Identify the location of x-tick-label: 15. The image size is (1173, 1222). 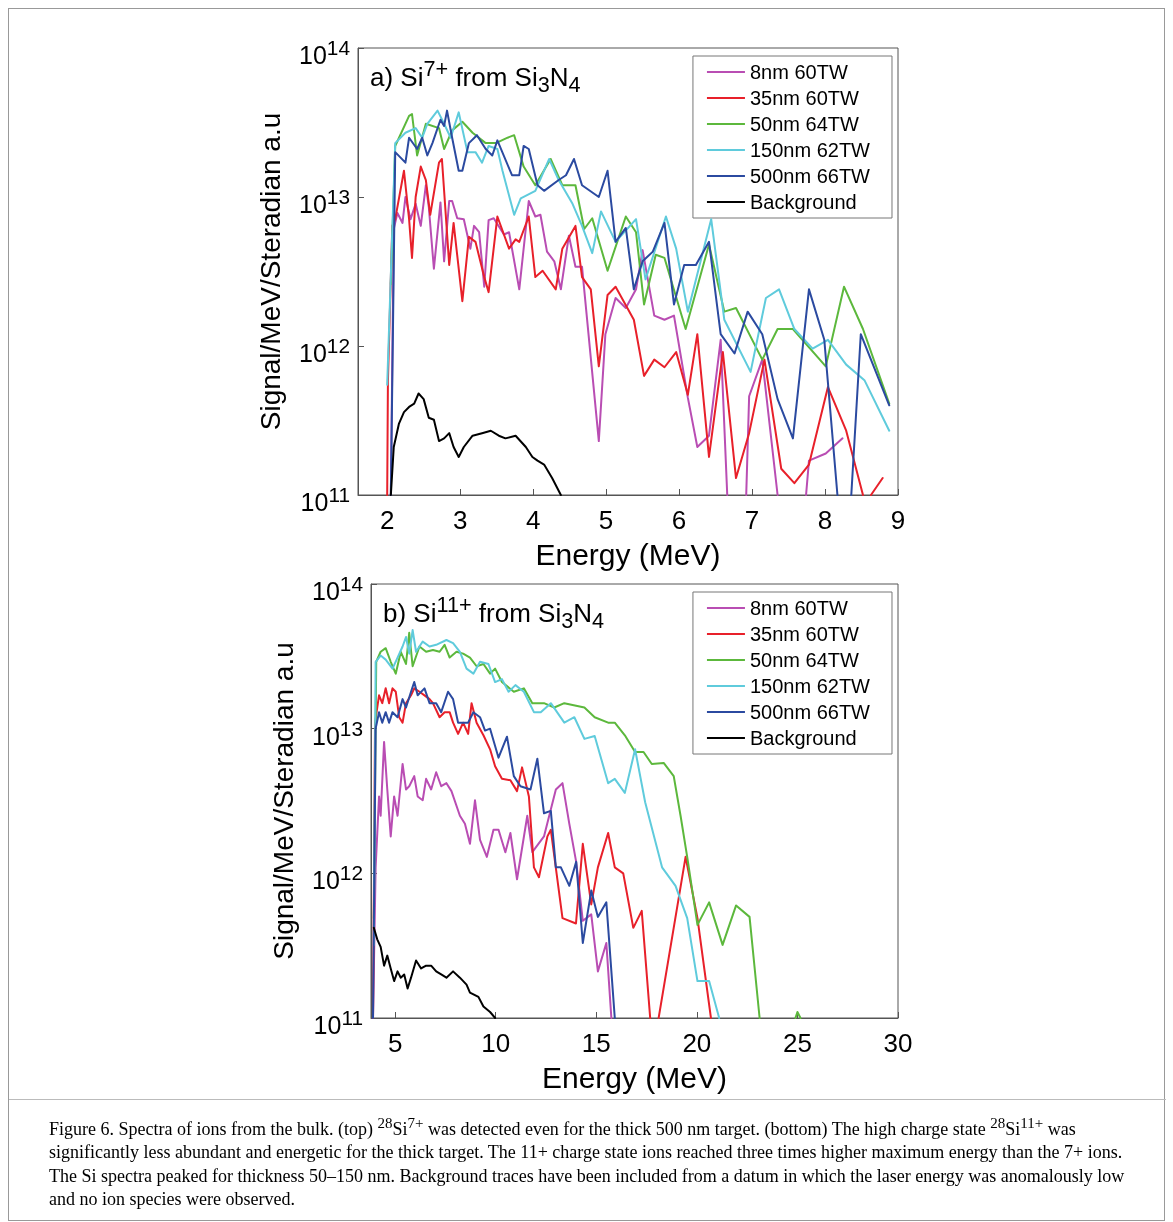
(596, 1043).